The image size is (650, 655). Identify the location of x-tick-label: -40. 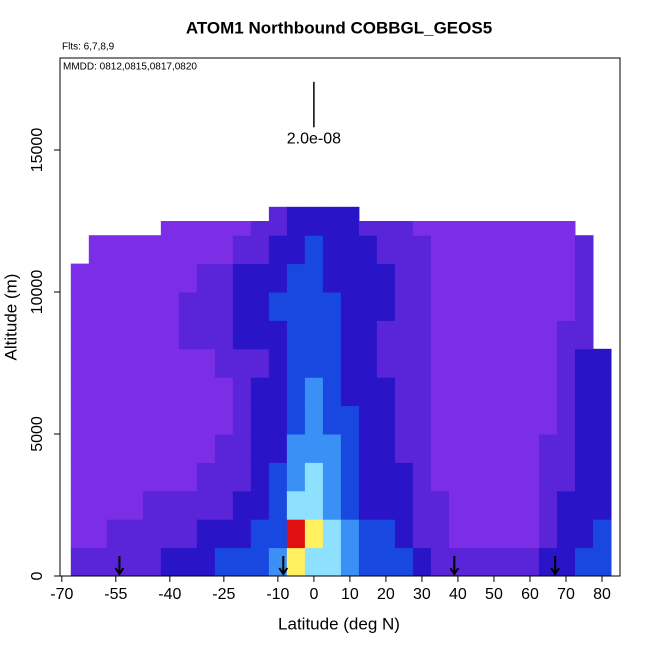
(169, 594).